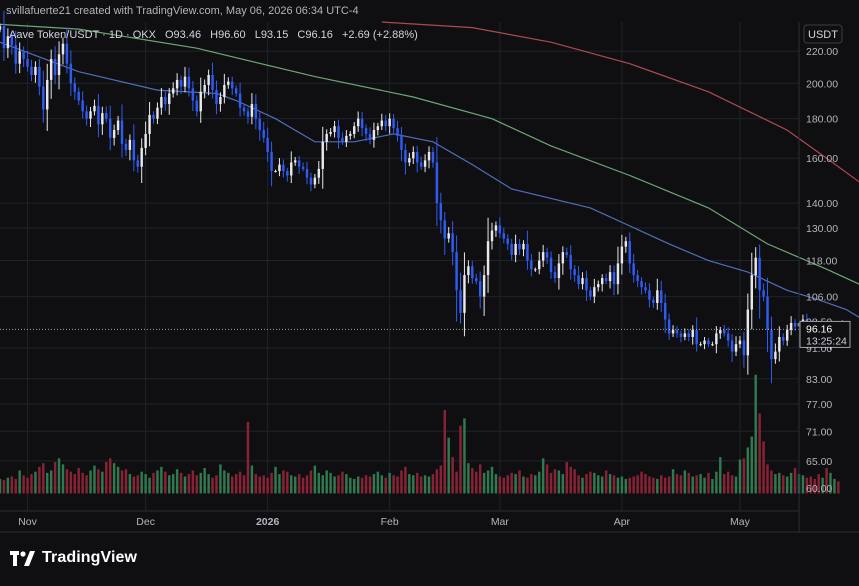 The height and width of the screenshot is (586, 859). What do you see at coordinates (145, 522) in the screenshot?
I see `x-tick-label: Dec` at bounding box center [145, 522].